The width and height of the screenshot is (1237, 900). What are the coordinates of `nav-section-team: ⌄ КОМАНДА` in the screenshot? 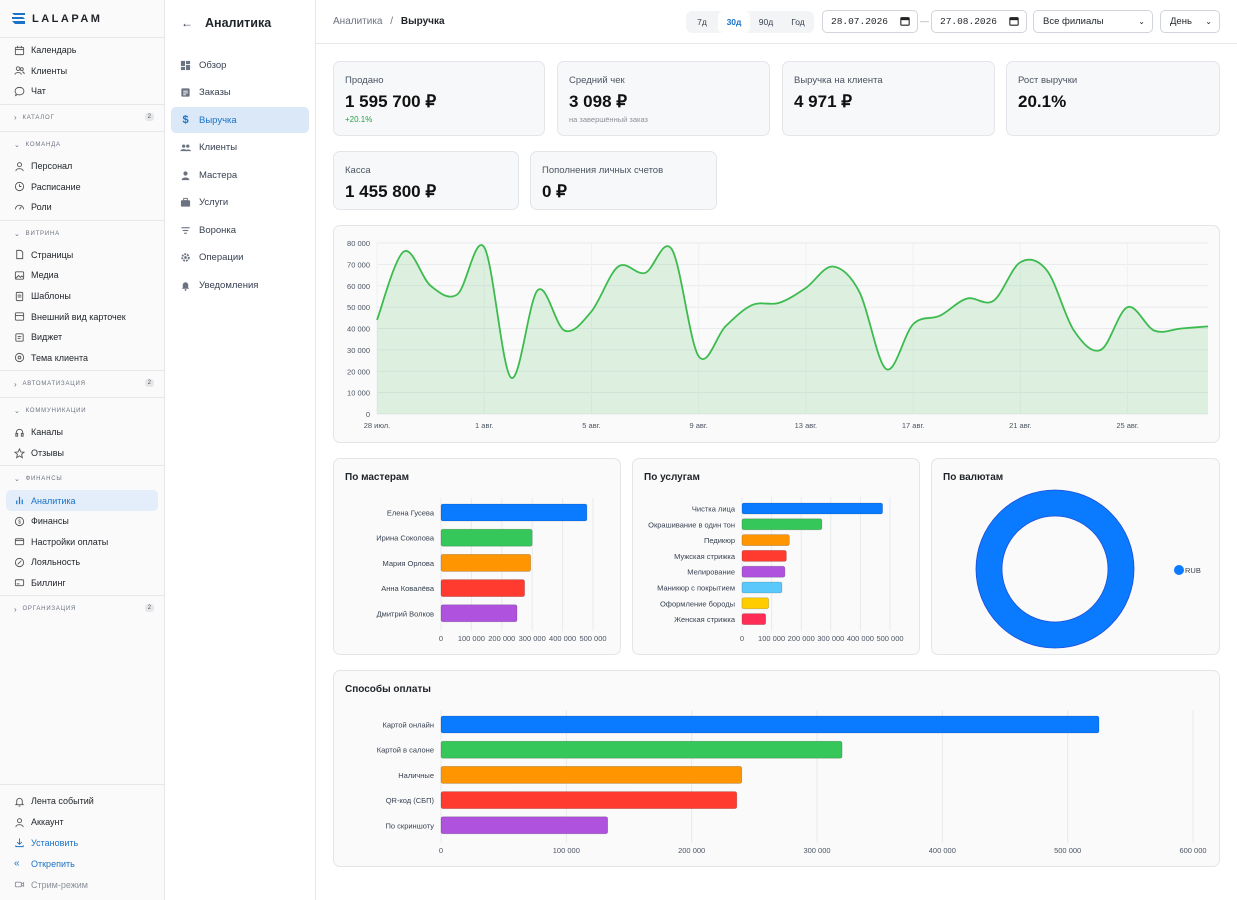 It's located at (82, 145).